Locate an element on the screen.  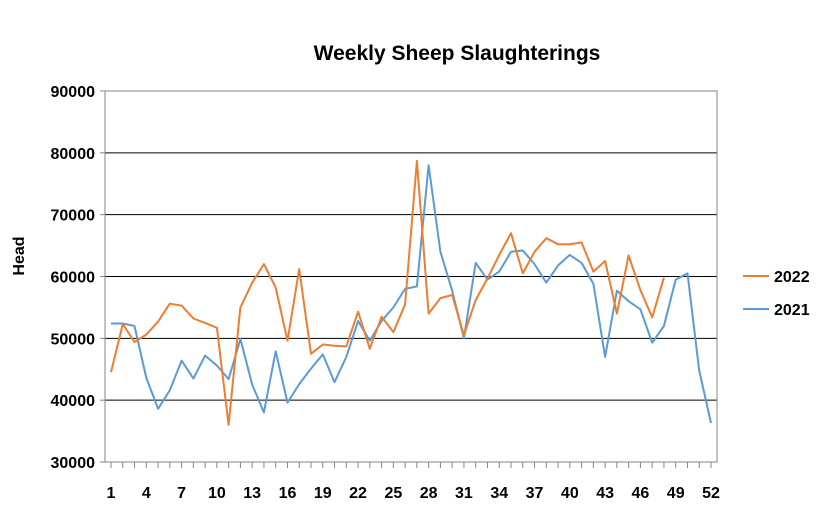
y-axis-ticks: 30000 40000 50000 60000 70000 80000 90000 is located at coordinates (78, 278).